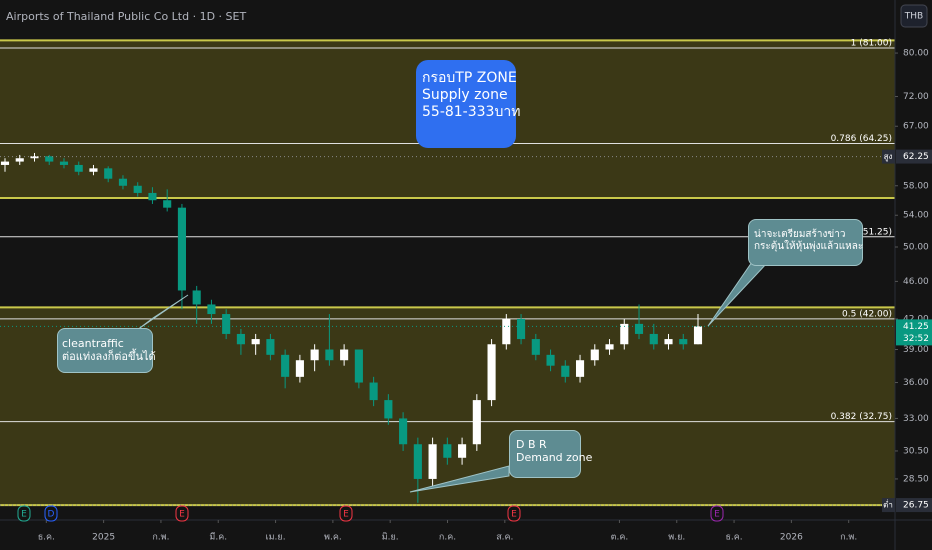 This screenshot has height=550, width=932. What do you see at coordinates (916, 127) in the screenshot?
I see `y-tick-label: 67.00` at bounding box center [916, 127].